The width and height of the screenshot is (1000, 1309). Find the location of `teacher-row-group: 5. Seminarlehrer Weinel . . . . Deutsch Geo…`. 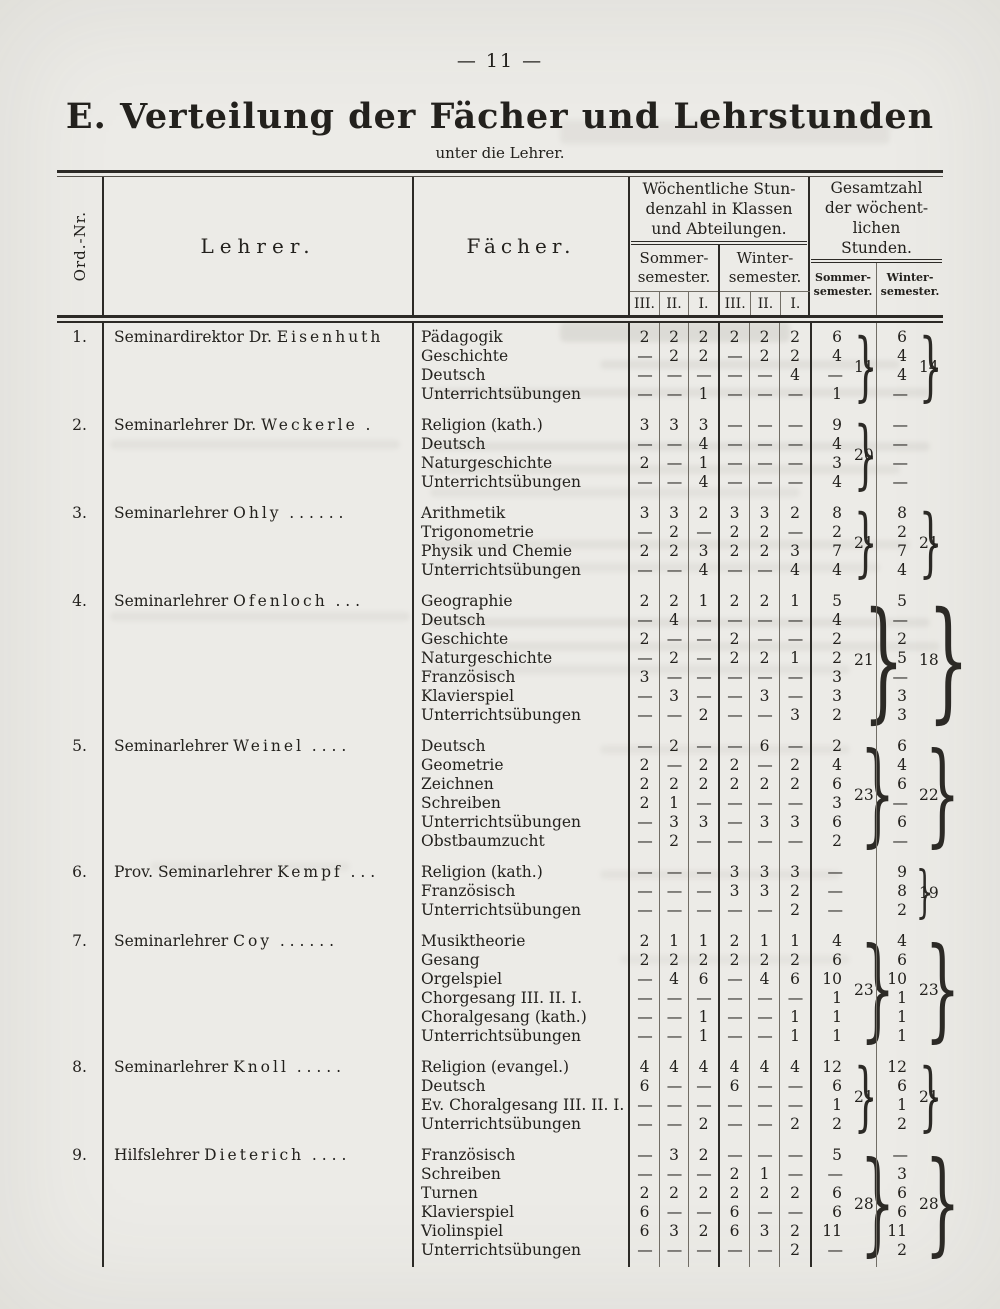

teacher-row-group: 5. Seminarlehrer Weinel . . . . Deutsch Geo… is located at coordinates (508, 795).